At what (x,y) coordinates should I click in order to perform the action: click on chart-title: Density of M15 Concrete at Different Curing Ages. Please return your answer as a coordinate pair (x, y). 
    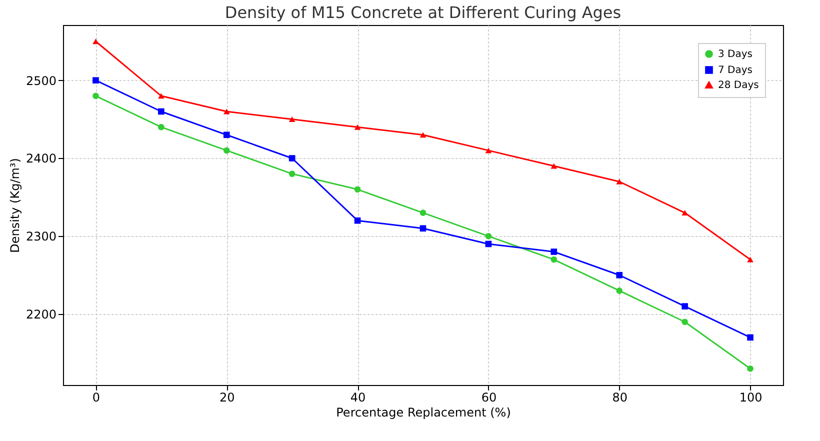
    Looking at the image, I should click on (423, 12).